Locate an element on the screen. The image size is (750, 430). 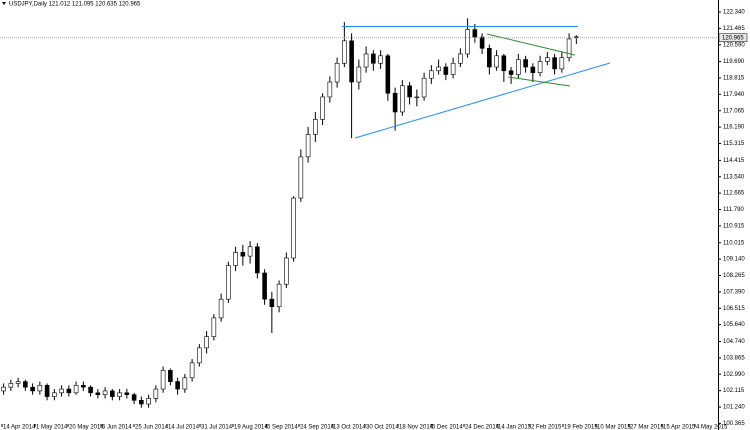
x-tick-label: 4 May 2015 is located at coordinates (712, 427).